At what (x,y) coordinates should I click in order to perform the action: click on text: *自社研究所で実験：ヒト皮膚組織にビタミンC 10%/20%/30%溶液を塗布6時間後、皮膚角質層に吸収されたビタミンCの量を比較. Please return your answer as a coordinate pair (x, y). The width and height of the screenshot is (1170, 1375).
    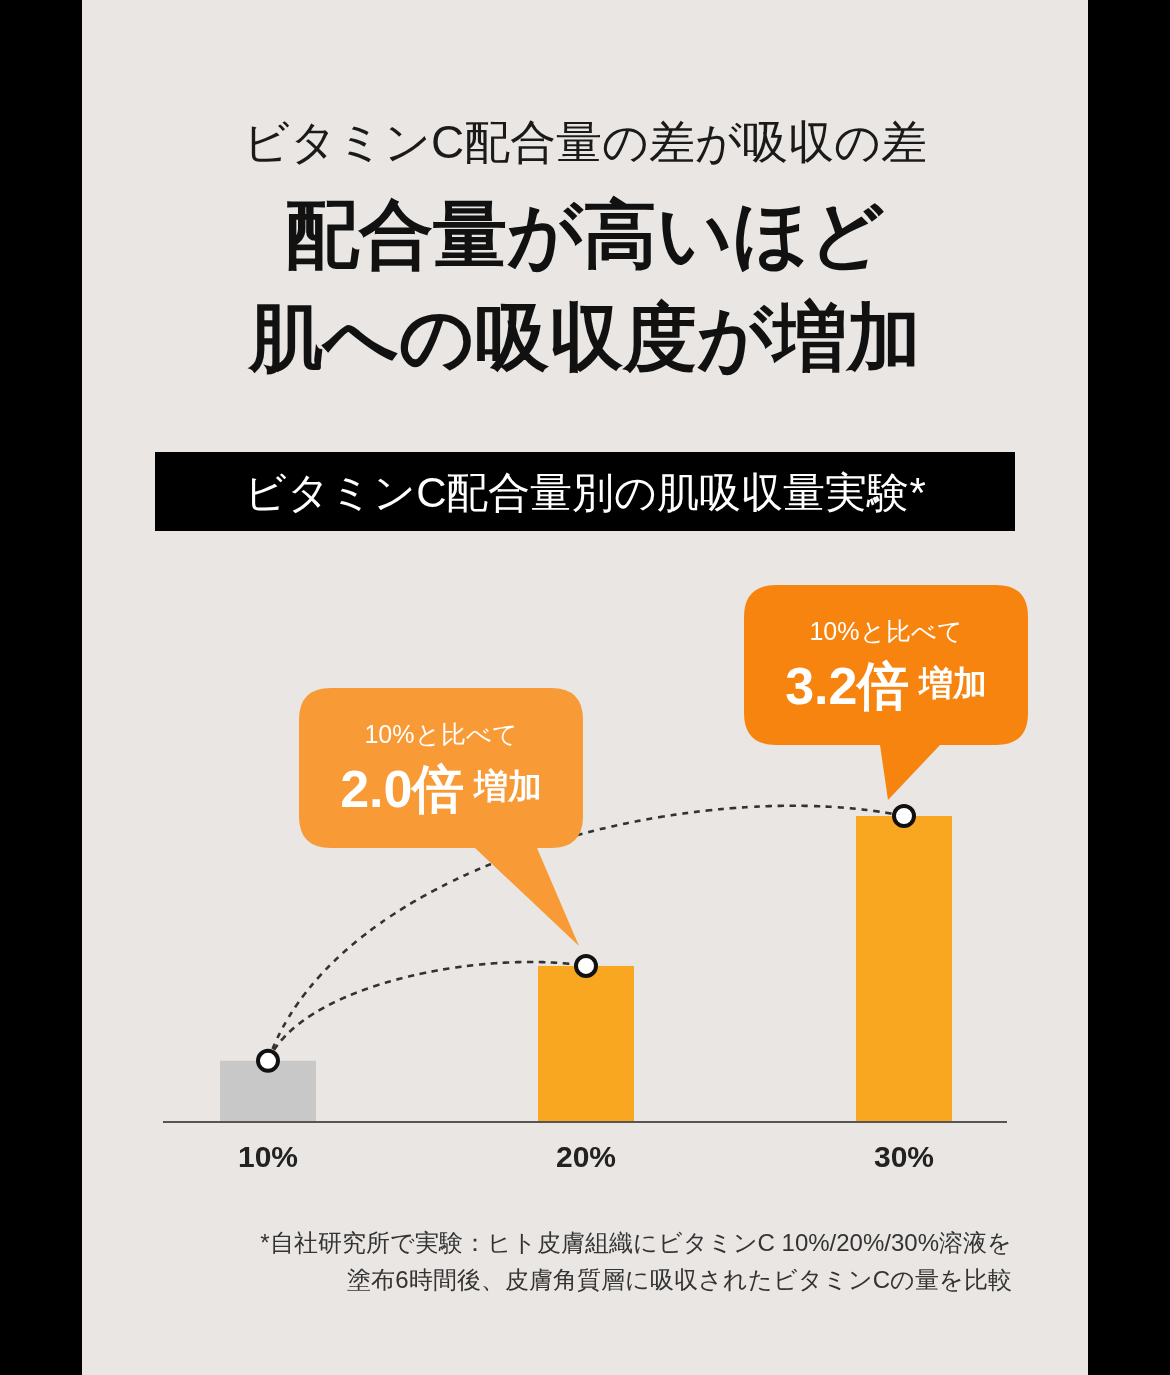
    Looking at the image, I should click on (636, 1261).